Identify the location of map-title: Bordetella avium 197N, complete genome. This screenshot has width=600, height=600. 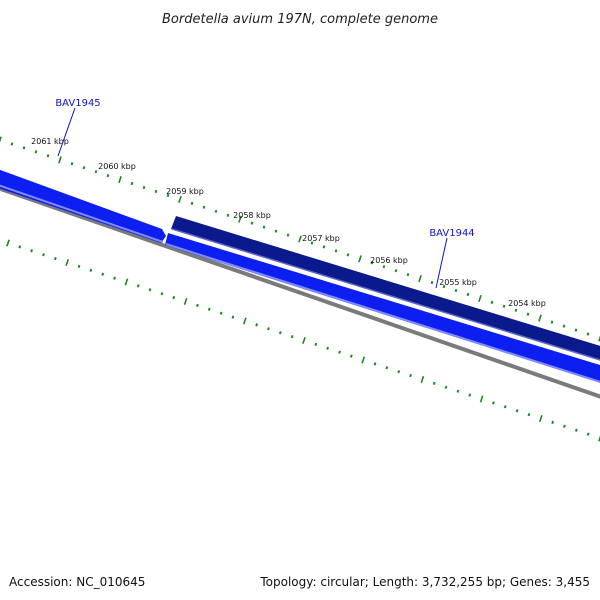
(300, 19).